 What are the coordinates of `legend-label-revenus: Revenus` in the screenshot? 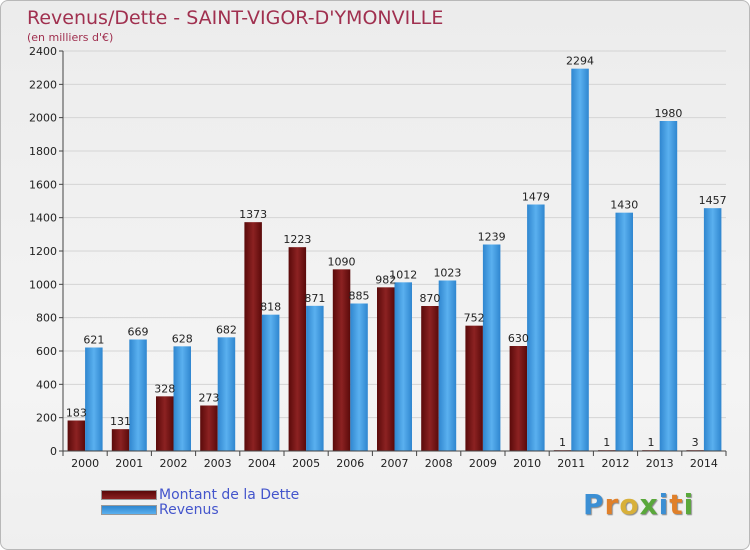 It's located at (189, 509).